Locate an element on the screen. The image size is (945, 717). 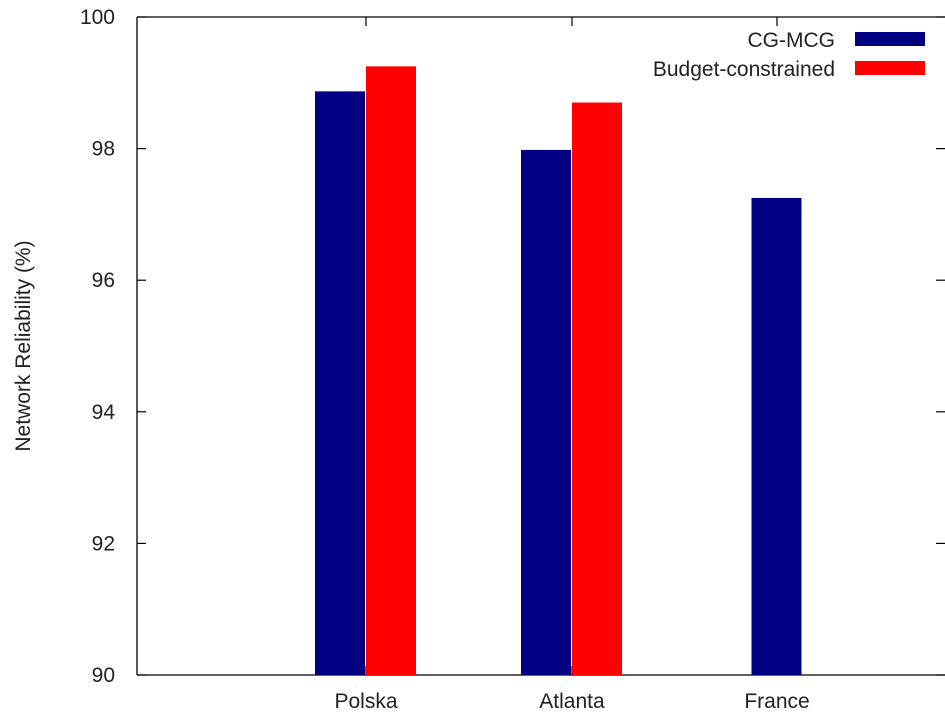
legend-label-budget-constrained: Budget-constrained is located at coordinates (744, 69).